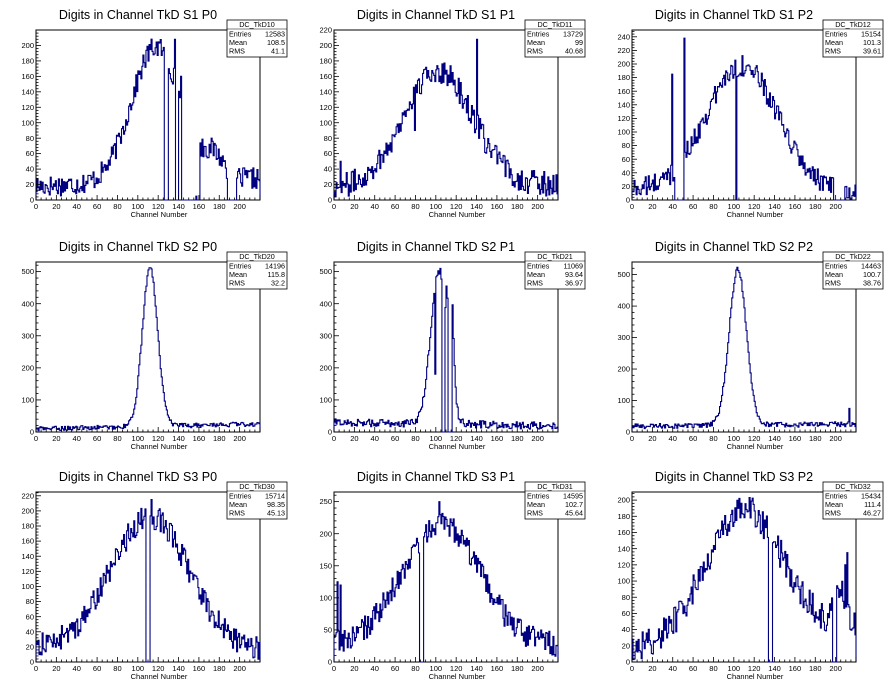 The height and width of the screenshot is (690, 896). I want to click on panel-title: Digits in Channel TkD S2 P2, so click(734, 247).